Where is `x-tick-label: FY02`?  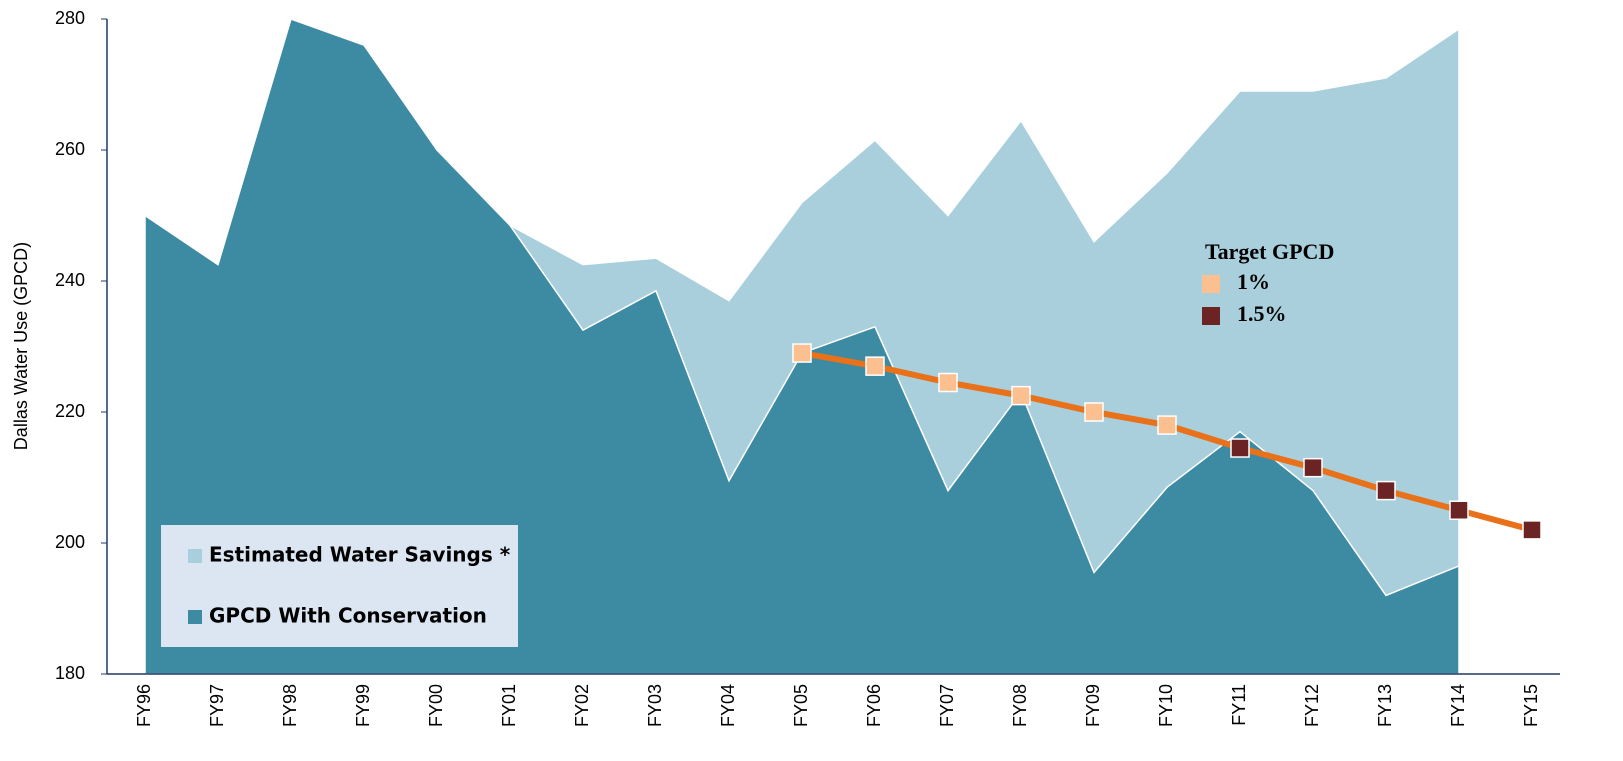
x-tick-label: FY02 is located at coordinates (582, 705).